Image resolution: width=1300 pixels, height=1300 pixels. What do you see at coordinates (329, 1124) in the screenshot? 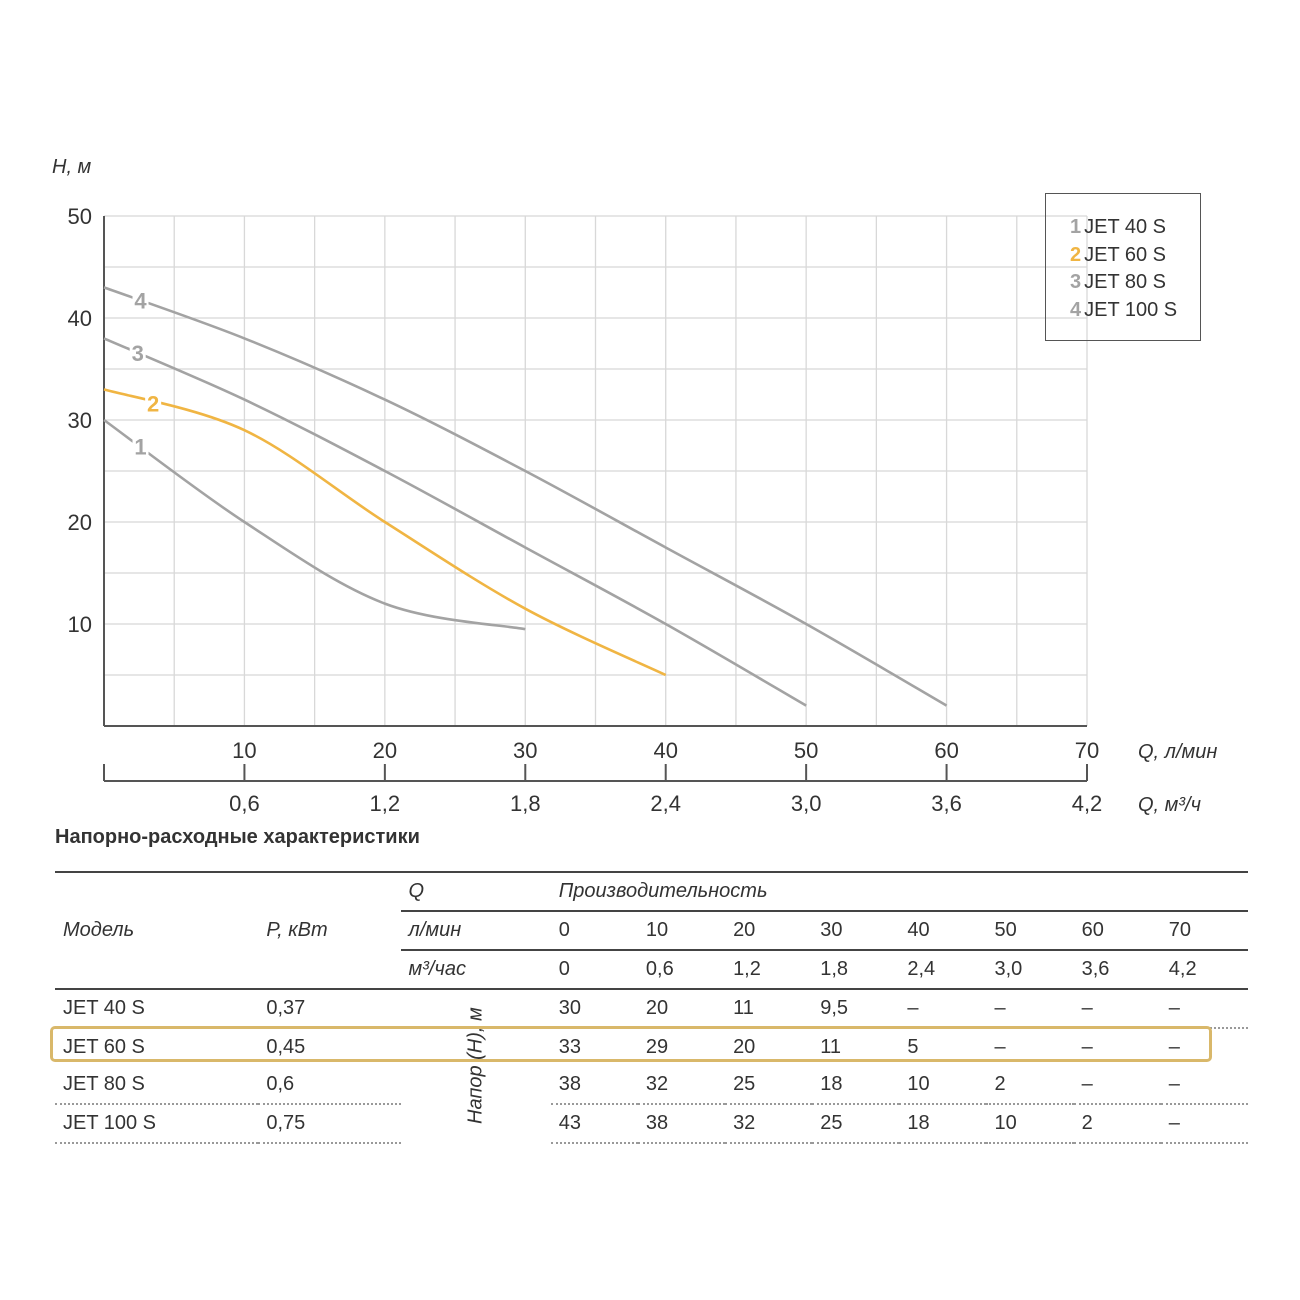
I see `power-cell: 0,75` at bounding box center [329, 1124].